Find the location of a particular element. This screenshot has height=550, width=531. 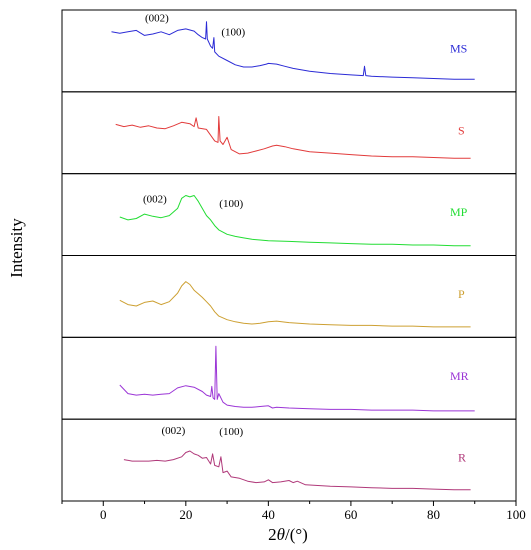

panel-p: P is located at coordinates (289, 296).